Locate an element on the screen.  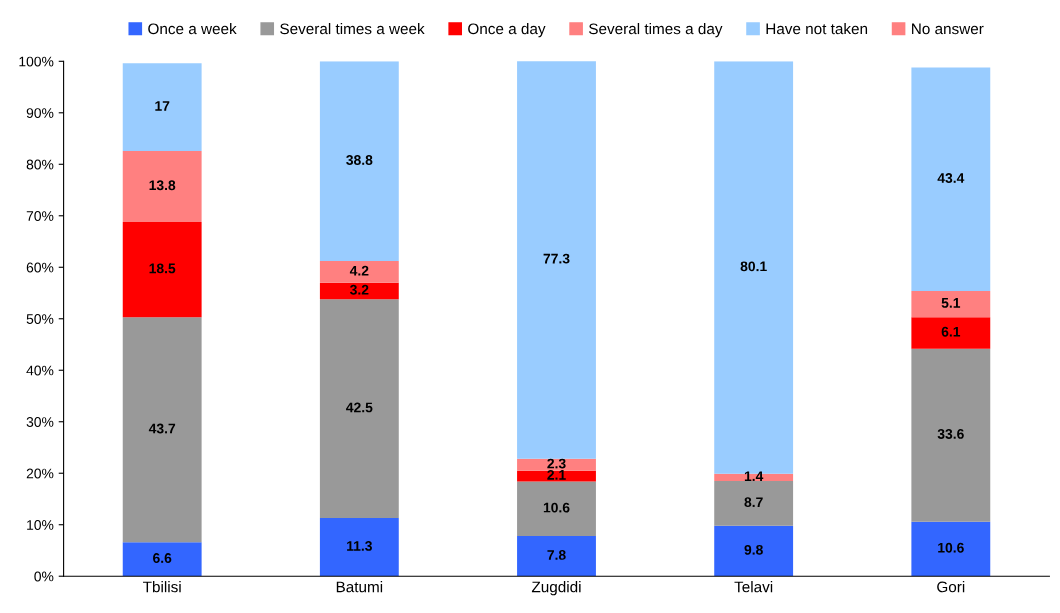
x-tick-label: Telavi is located at coordinates (753, 587).